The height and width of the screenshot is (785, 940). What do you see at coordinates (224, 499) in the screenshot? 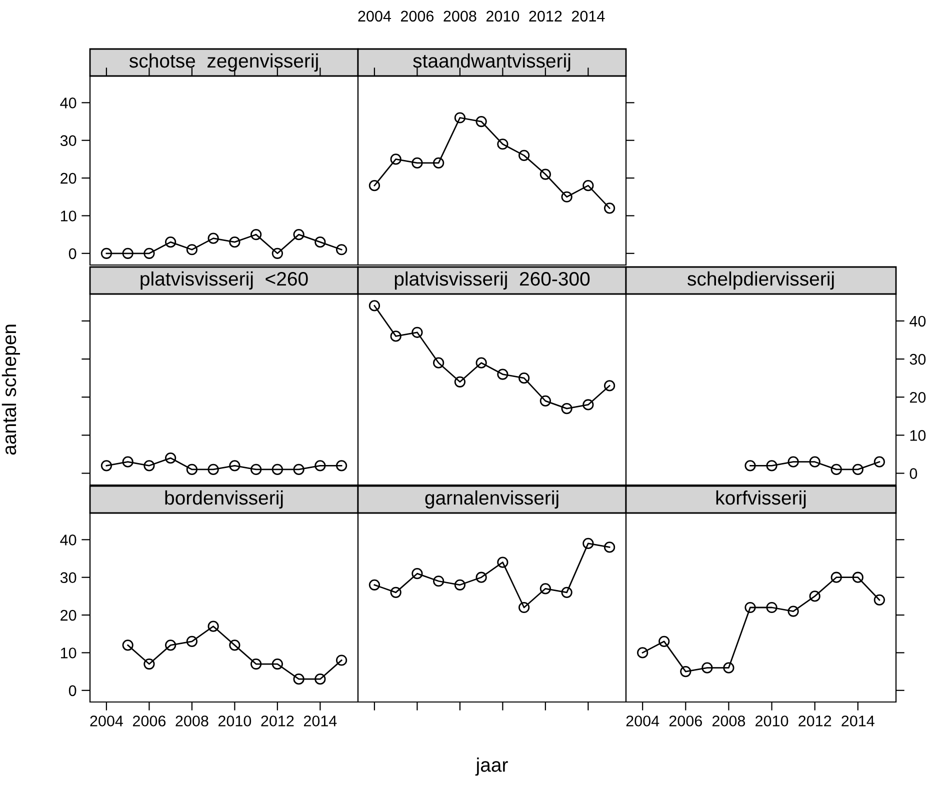
I see `chart-title: bordenvisserij` at bounding box center [224, 499].